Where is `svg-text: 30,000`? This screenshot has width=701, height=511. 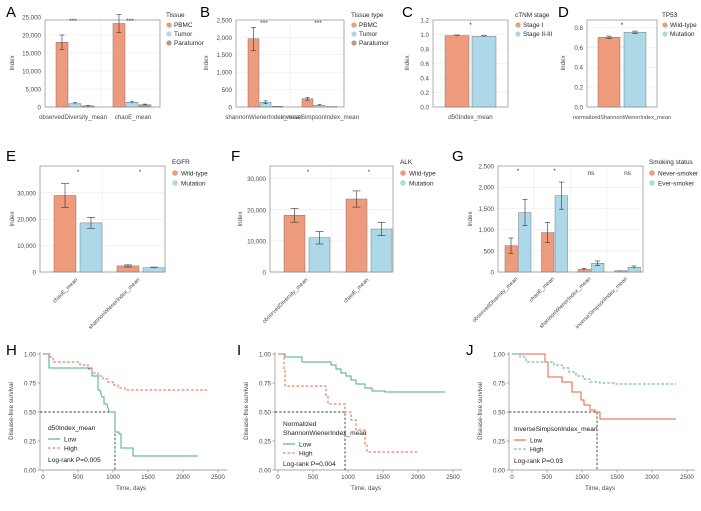
svg-text: 30,000 is located at coordinates (26, 193).